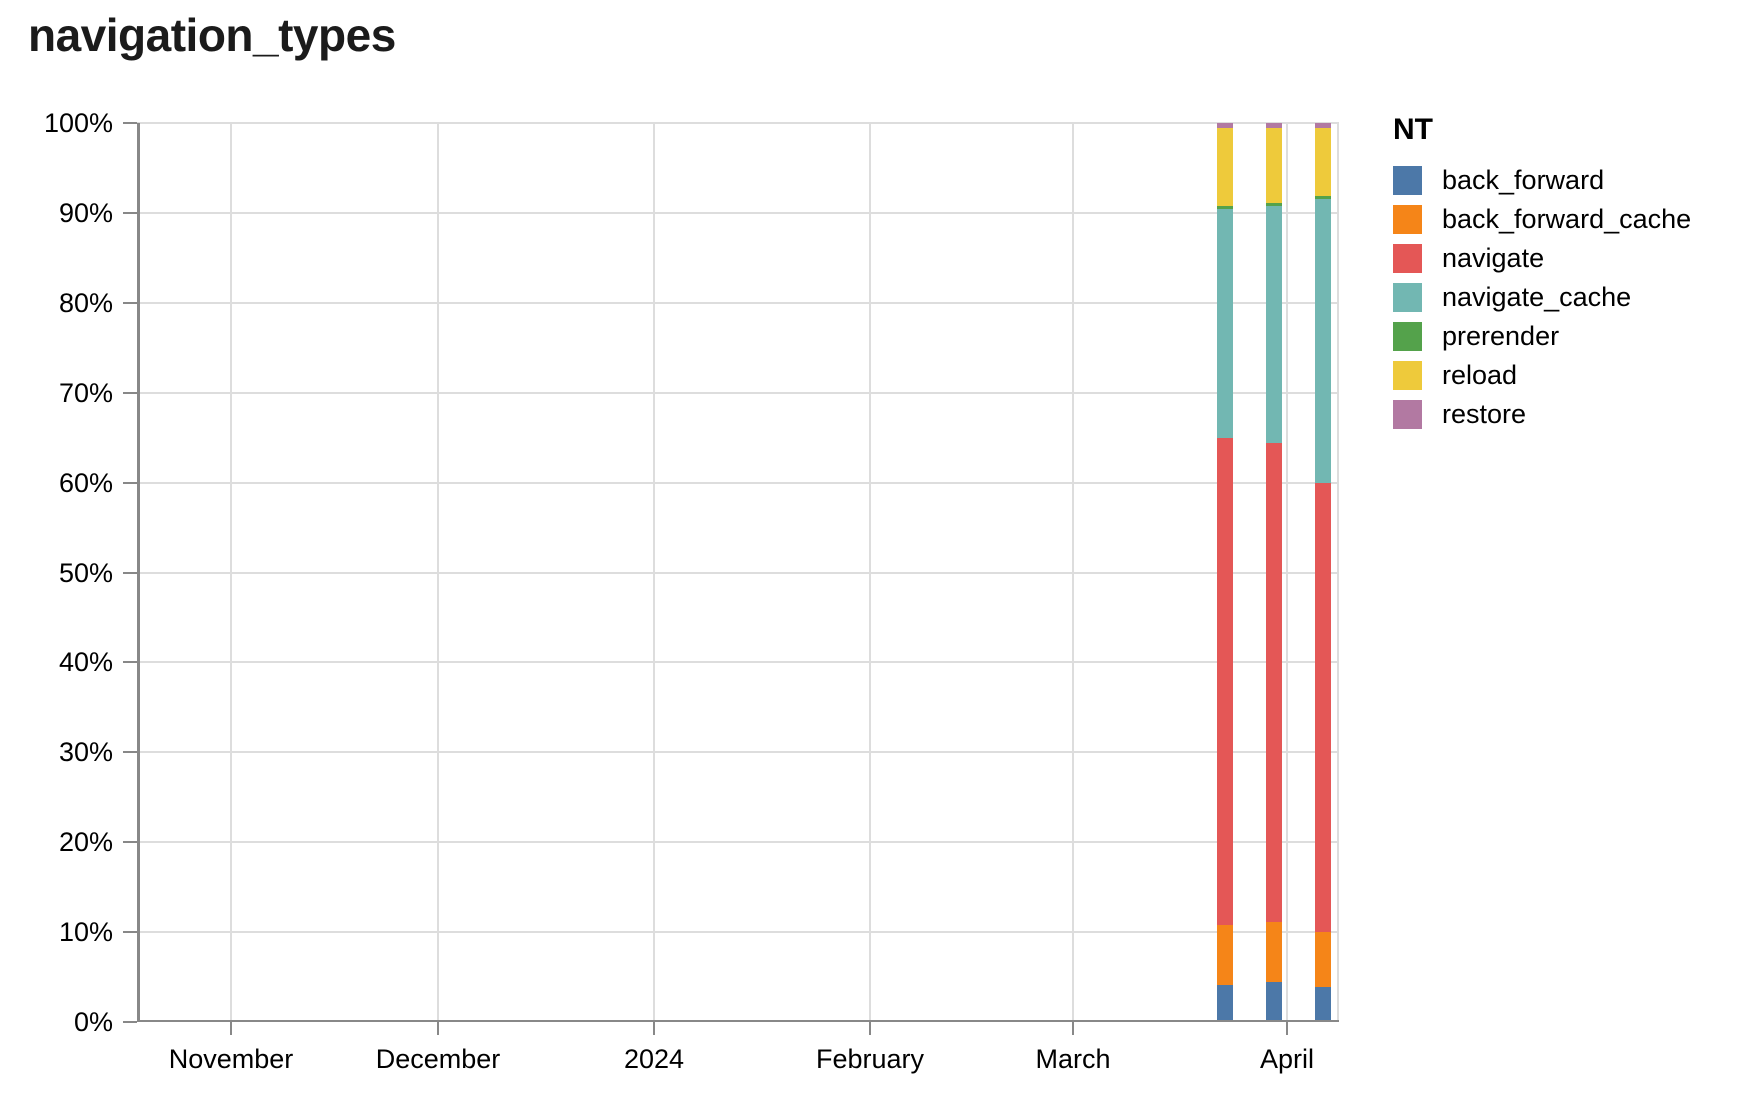 Image resolution: width=1738 pixels, height=1108 pixels. Describe the element at coordinates (870, 1059) in the screenshot. I see `x-tick-label: February` at that location.